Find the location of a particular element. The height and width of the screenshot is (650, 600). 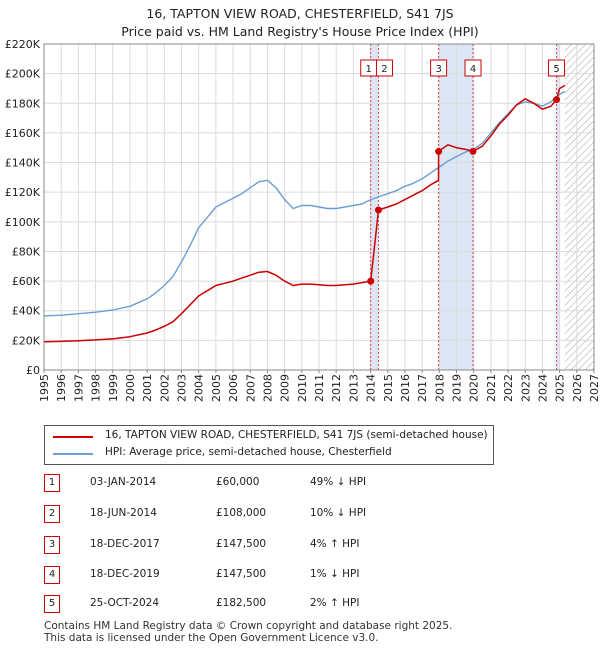

x-tick-label: 2002 is located at coordinates (164, 388).